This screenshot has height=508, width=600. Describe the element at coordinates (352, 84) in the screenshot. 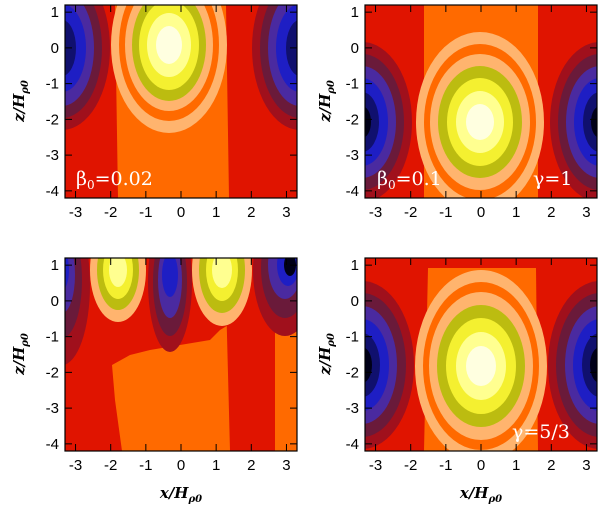

I see `y-tick-label-top-right: -1` at that location.